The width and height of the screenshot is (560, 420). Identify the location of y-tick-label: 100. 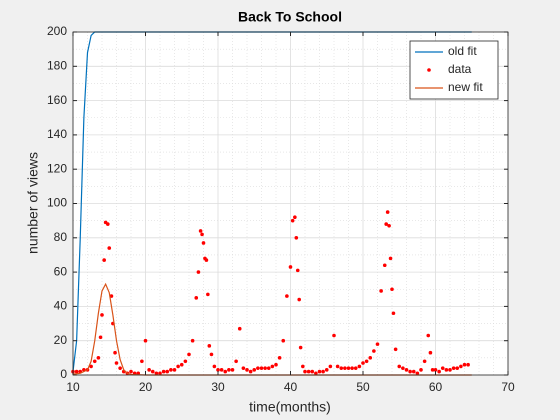
(57, 203).